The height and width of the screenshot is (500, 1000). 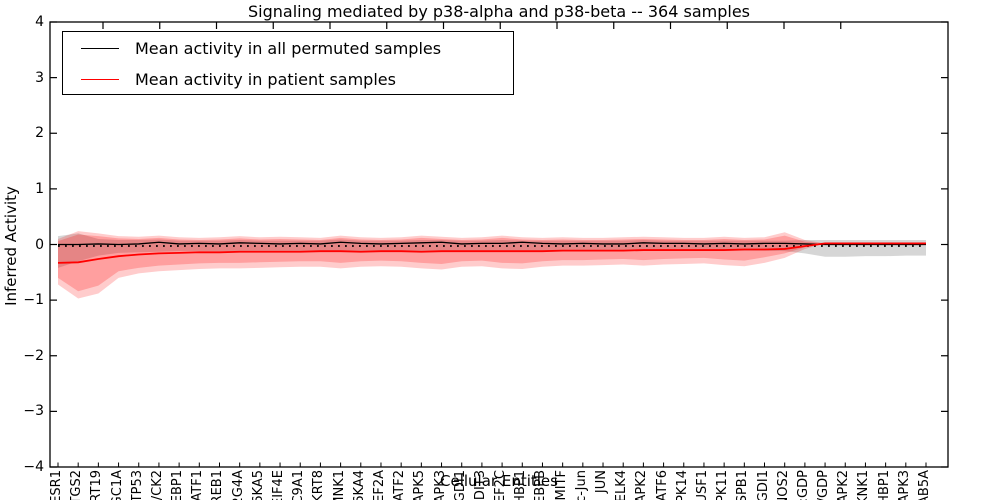 I want to click on x-tick-label: RAB5A, so click(x=924, y=485).